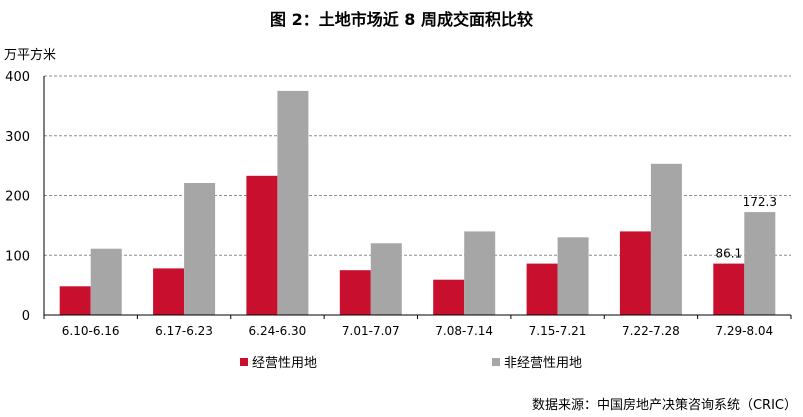 This screenshot has width=803, height=417. I want to click on legend-swatch-operating, so click(244, 361).